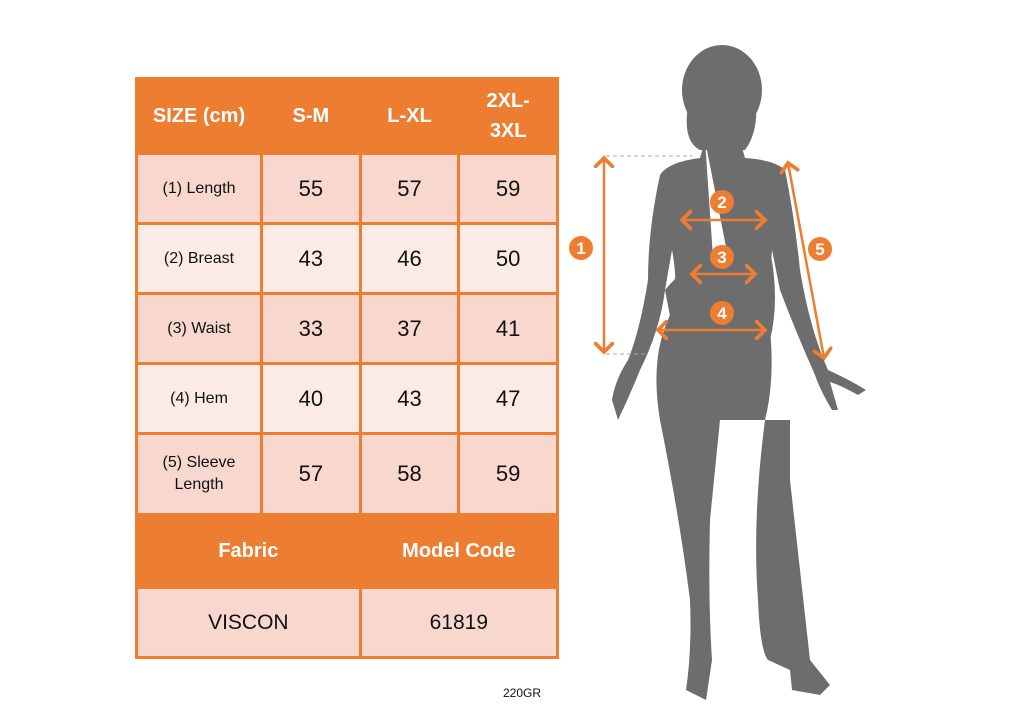  I want to click on header-row: SIZE (cm) S-M L-XL 2XL-3XL, so click(347, 116).